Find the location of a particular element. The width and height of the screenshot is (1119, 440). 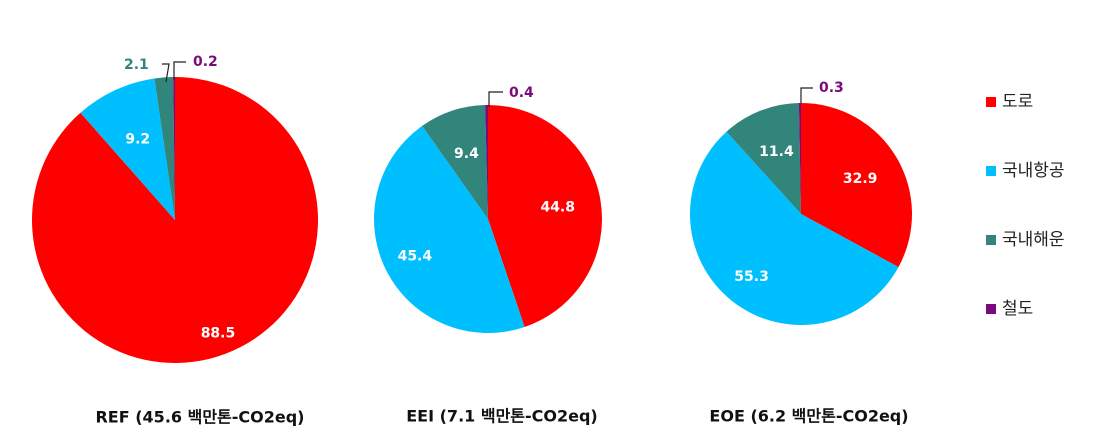

legend-label: 철도 is located at coordinates (1017, 309).